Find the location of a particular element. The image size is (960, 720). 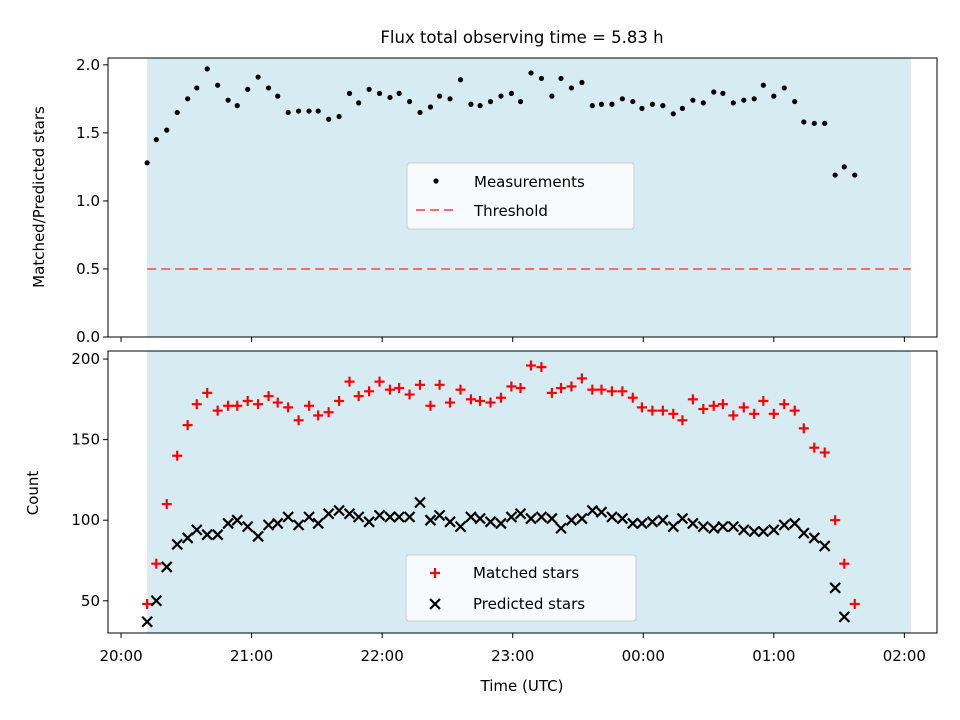

legend-predicted-label: Predicted stars is located at coordinates (529, 604).